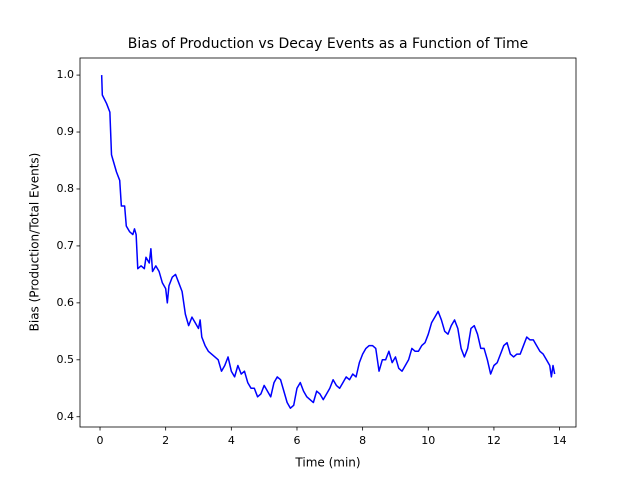  I want to click on y-tick-label: 0.8, so click(66, 188).